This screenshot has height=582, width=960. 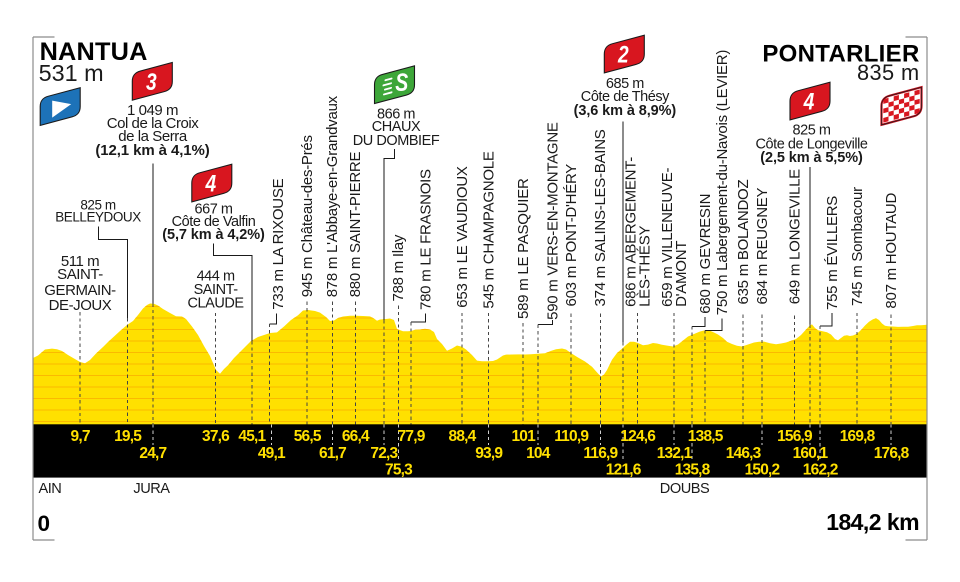 I want to click on svg-text: D'AMONT, so click(x=681, y=274).